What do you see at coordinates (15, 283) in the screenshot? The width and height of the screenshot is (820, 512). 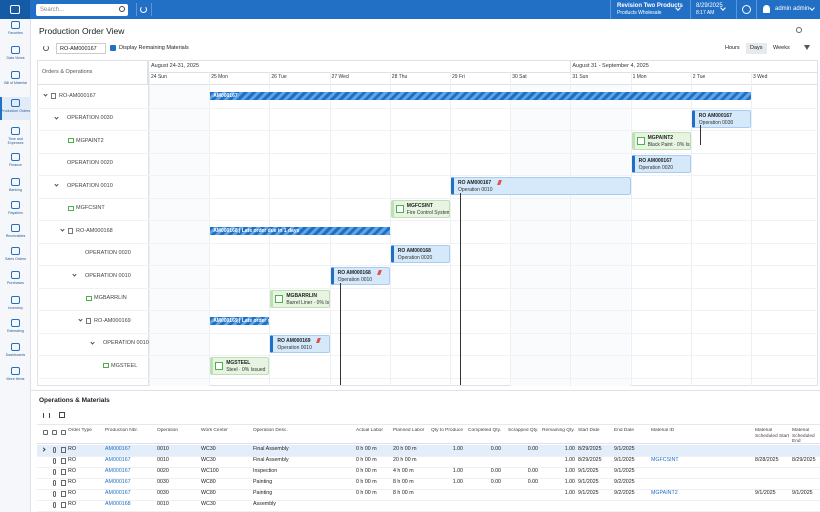 I see `sidebar-label: Purchases` at bounding box center [15, 283].